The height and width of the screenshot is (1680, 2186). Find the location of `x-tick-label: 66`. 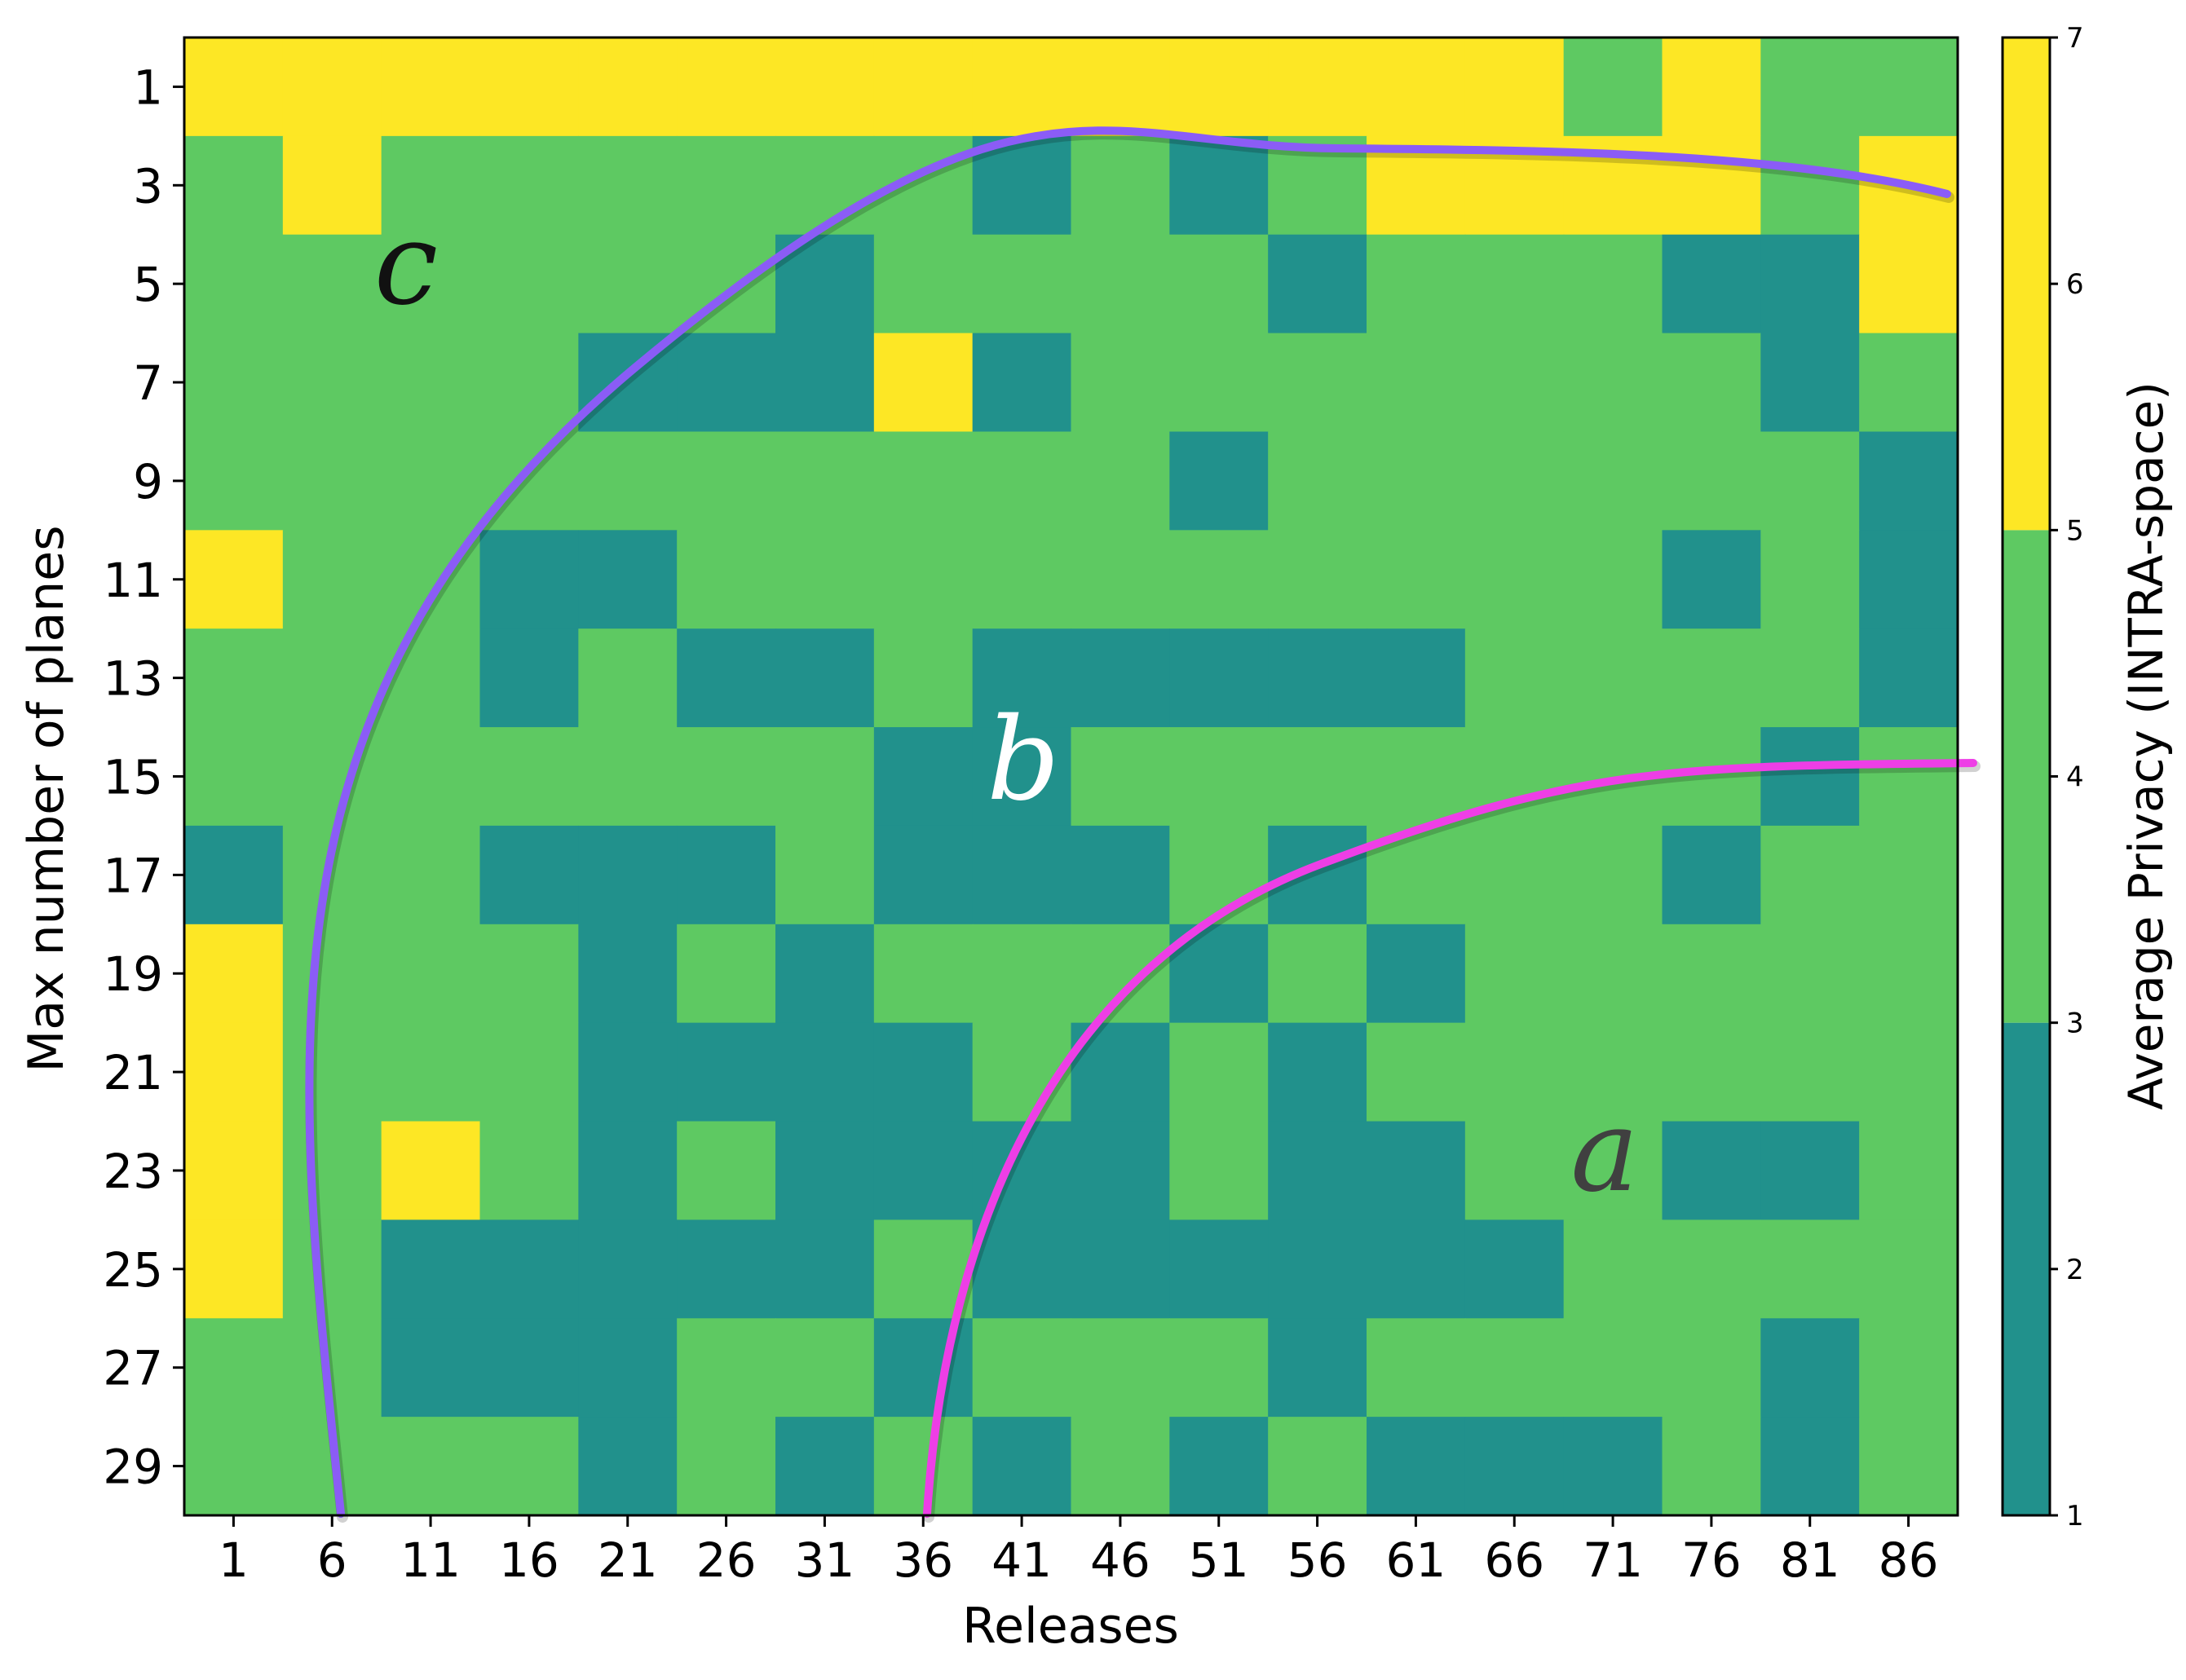

x-tick-label: 66 is located at coordinates (1514, 1560).